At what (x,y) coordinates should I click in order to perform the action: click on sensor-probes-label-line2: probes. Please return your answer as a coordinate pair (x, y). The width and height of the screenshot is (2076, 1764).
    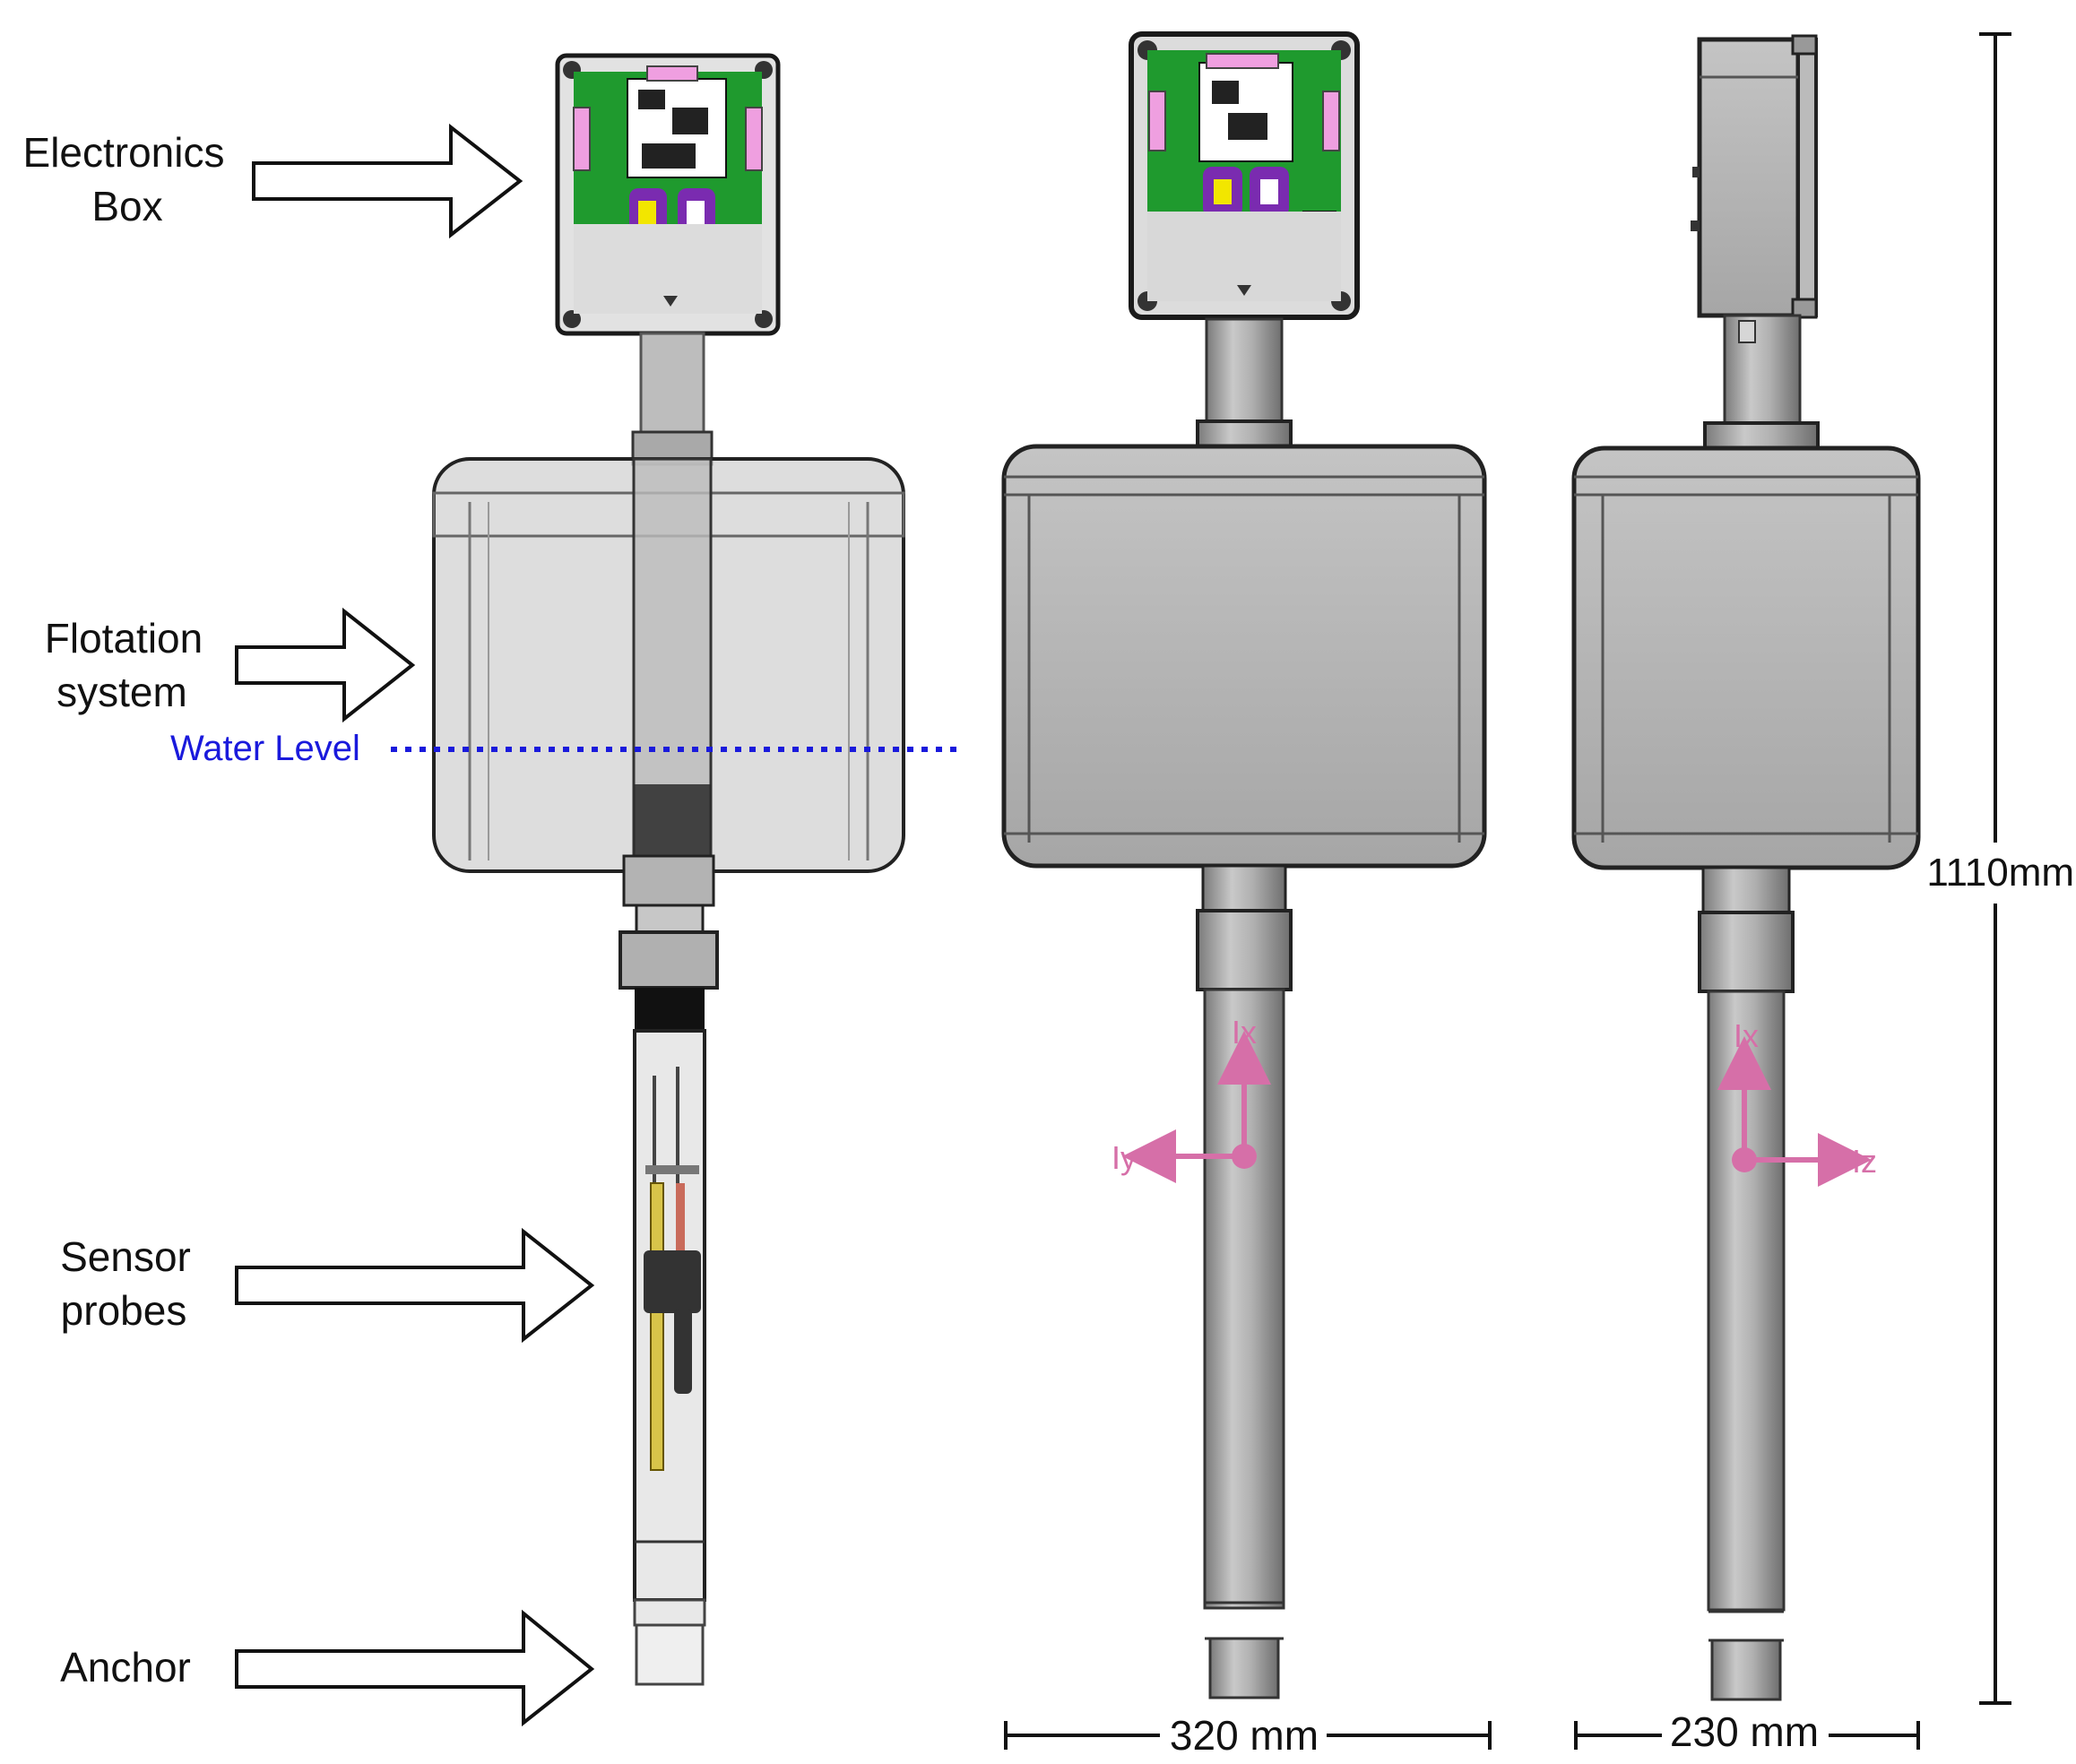
    Looking at the image, I should click on (124, 1310).